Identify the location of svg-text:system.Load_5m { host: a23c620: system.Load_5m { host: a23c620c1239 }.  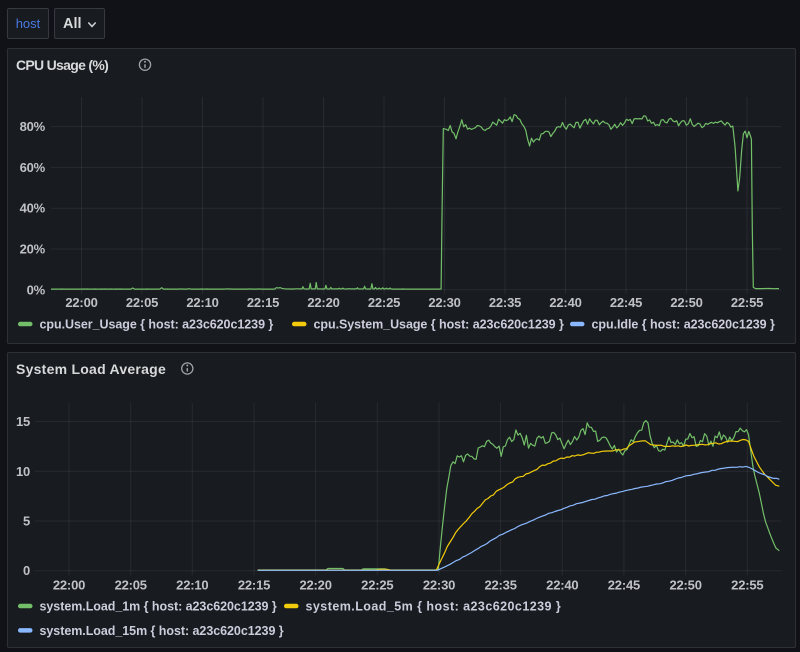
(434, 607).